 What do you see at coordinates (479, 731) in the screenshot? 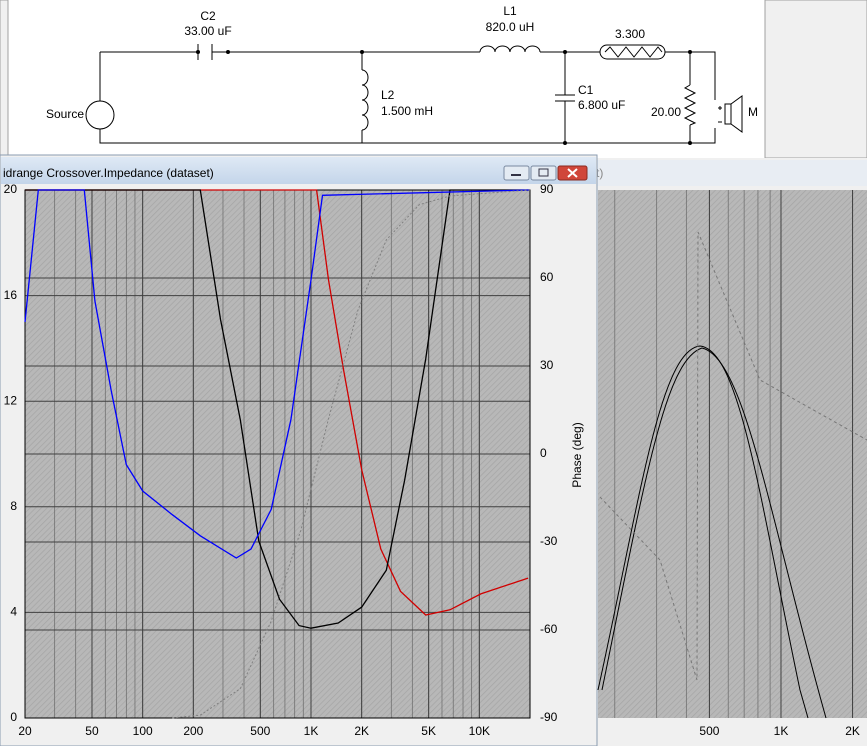
I see `x-tick-label: 10K` at bounding box center [479, 731].